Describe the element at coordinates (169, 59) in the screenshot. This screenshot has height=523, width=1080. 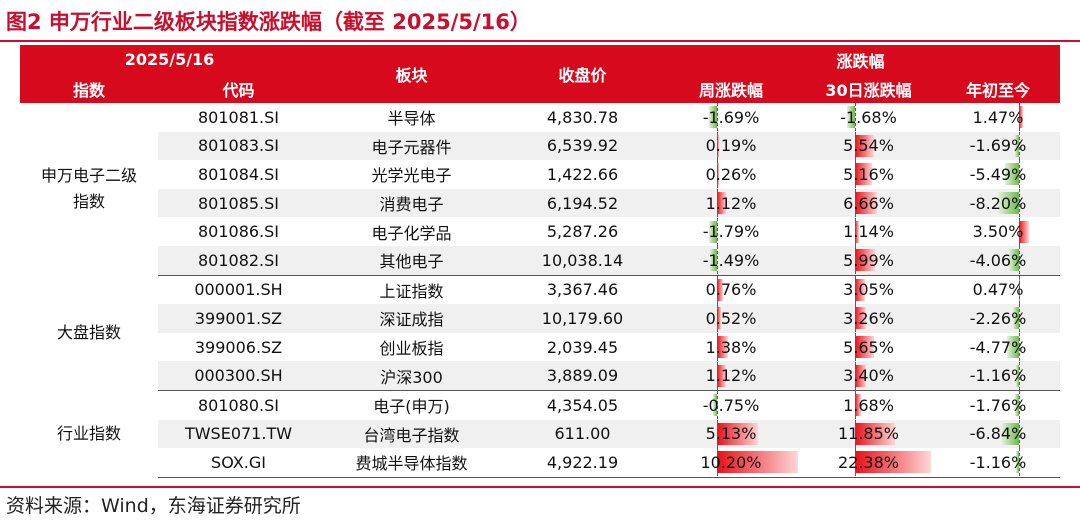
I see `header-date: 2025/5/16` at that location.